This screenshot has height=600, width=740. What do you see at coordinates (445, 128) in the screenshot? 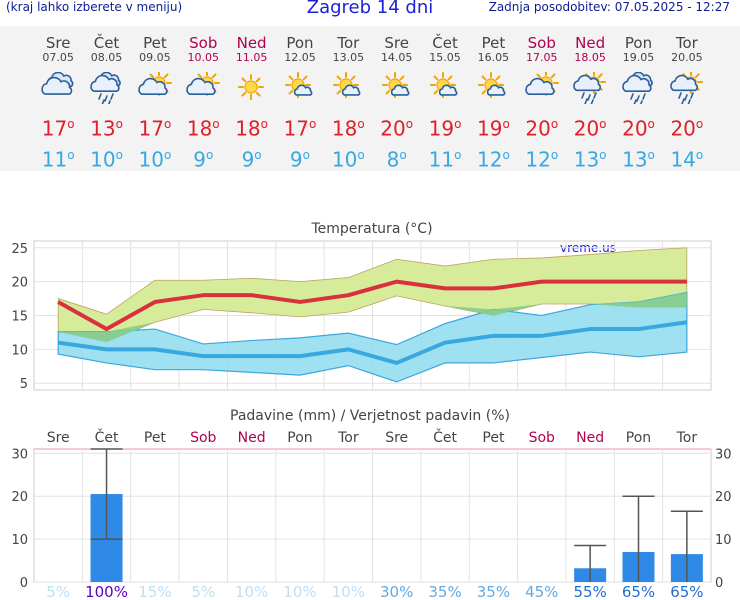
I see `max-temperature: 19o` at bounding box center [445, 128].